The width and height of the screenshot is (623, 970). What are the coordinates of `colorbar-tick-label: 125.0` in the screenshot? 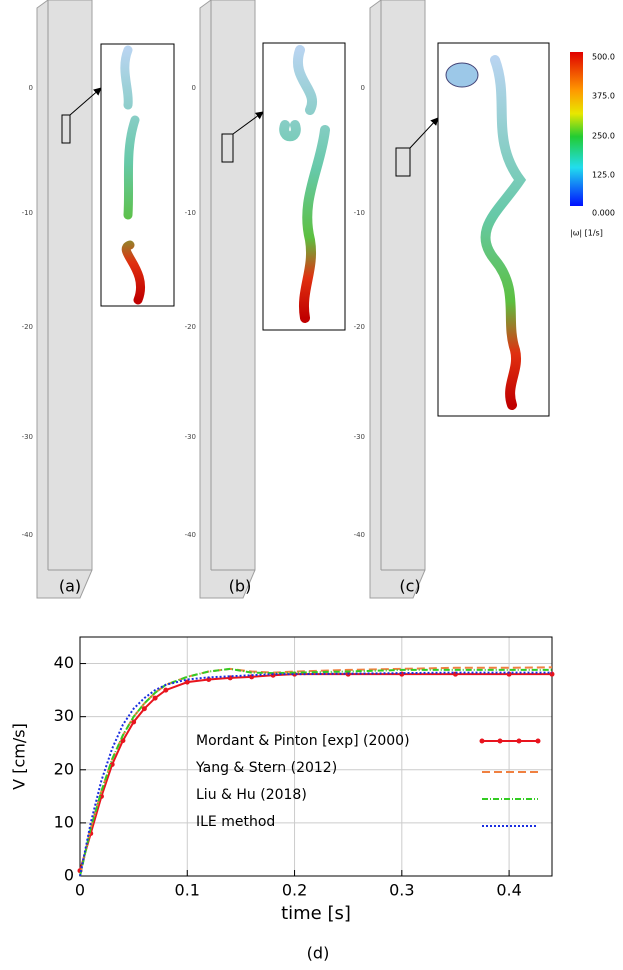 It's located at (603, 175).